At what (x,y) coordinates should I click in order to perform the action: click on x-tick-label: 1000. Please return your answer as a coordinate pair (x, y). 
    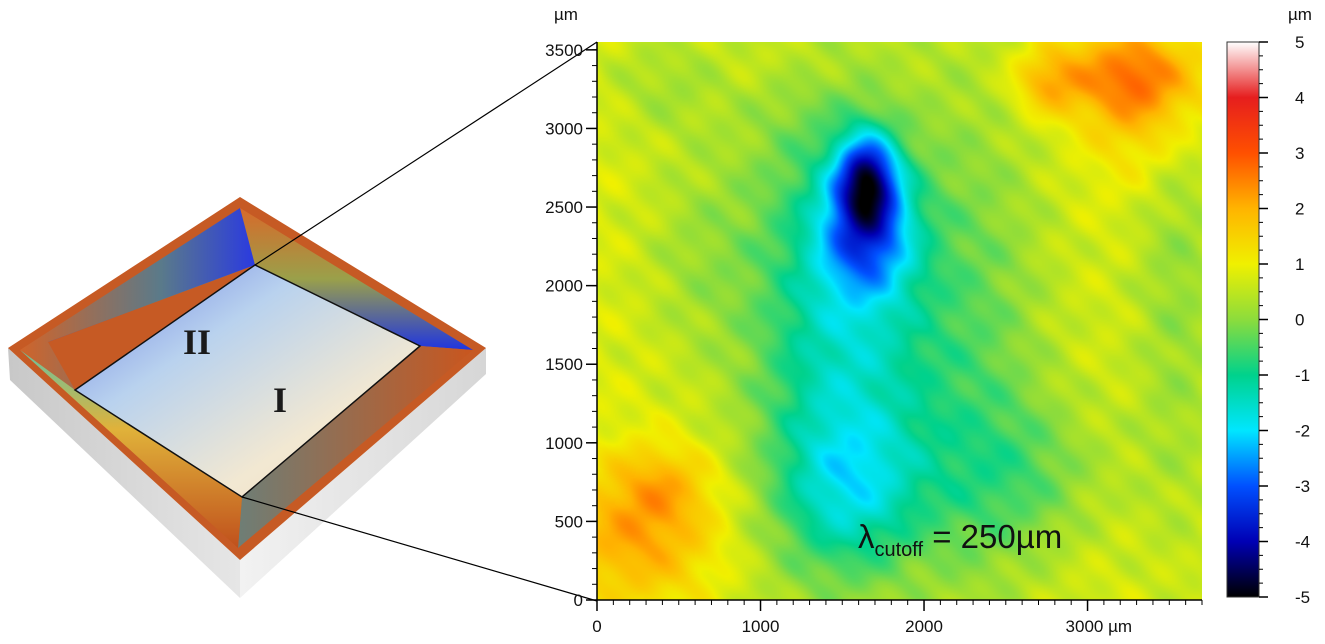
    Looking at the image, I should click on (761, 626).